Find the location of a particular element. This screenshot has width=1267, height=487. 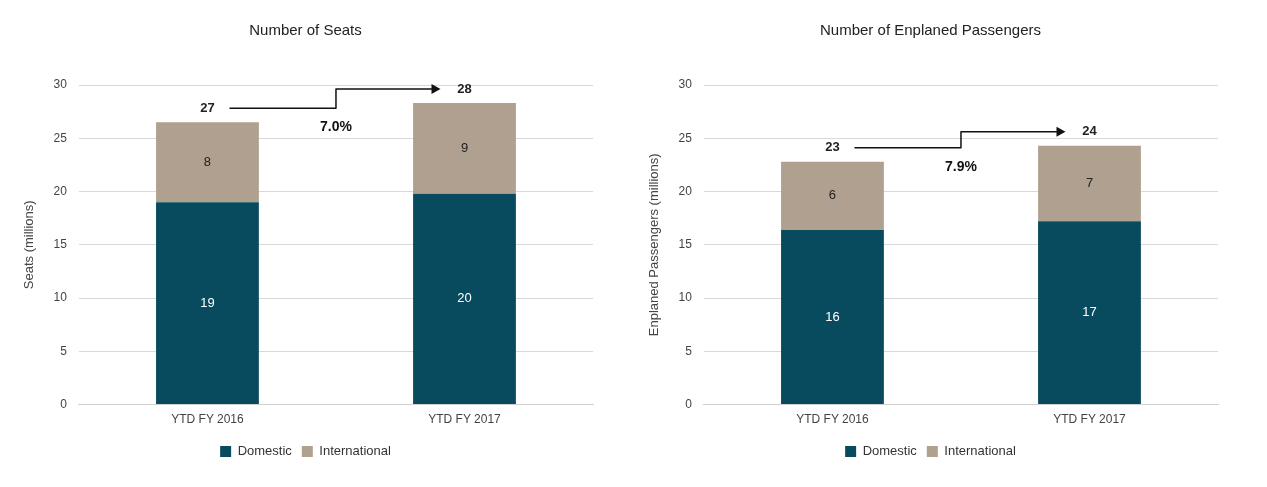

chart-title: Number of Enplaned Passengers is located at coordinates (930, 30).